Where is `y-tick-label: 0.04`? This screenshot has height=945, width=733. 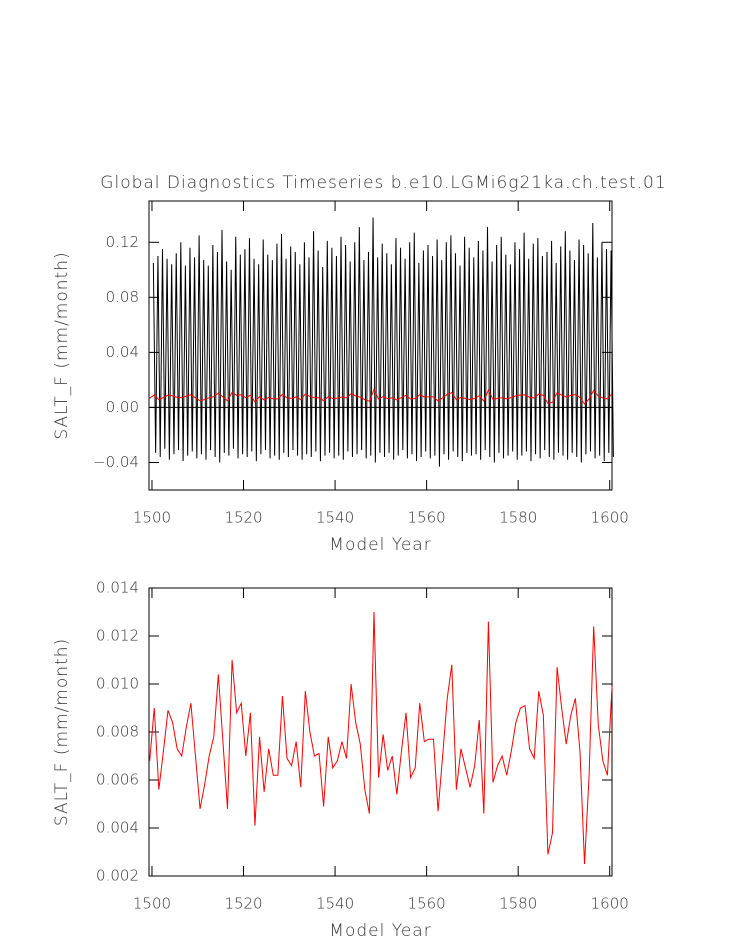
y-tick-label: 0.04 is located at coordinates (122, 352).